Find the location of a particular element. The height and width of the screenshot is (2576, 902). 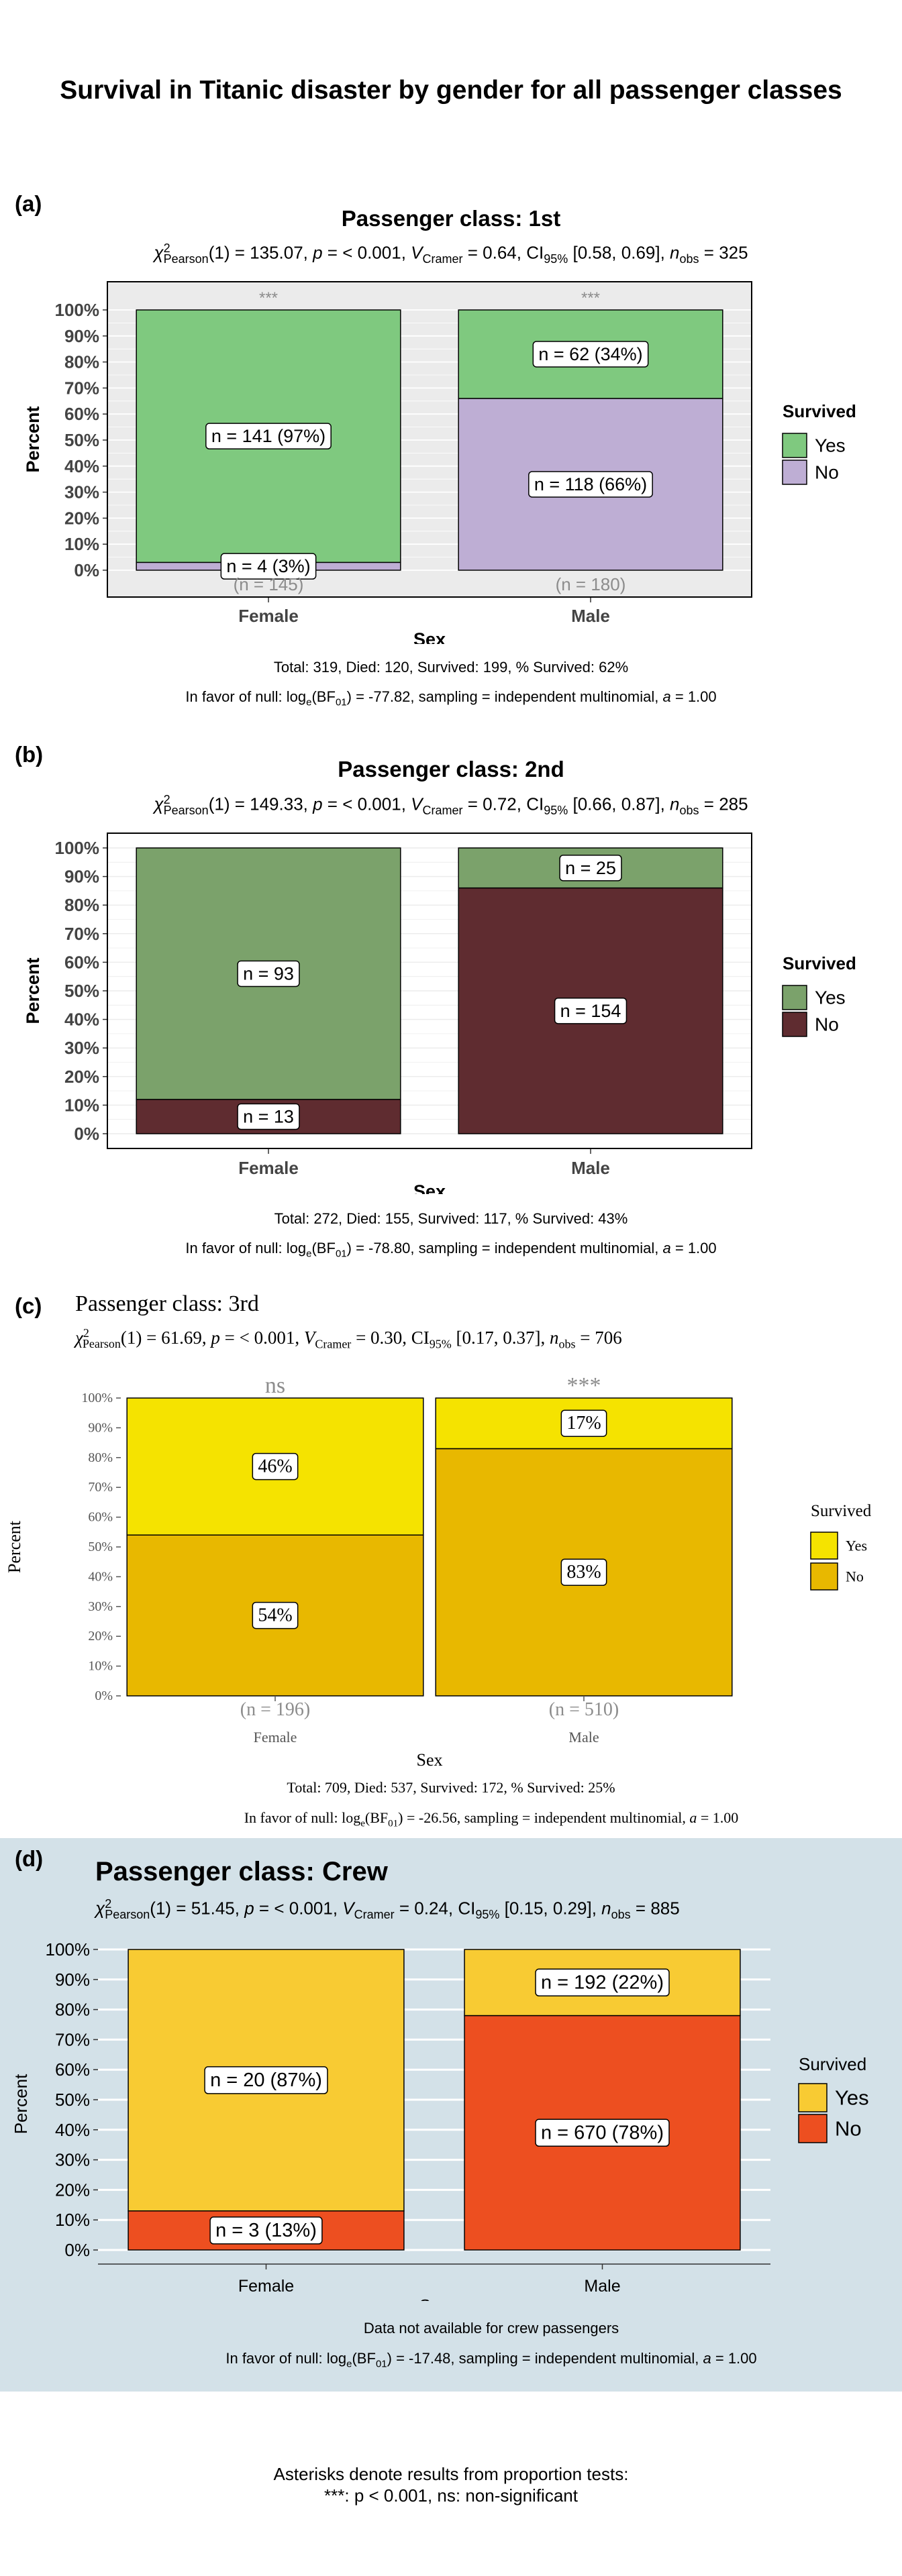

data-label: n = 20 (87%) is located at coordinates (266, 2080).